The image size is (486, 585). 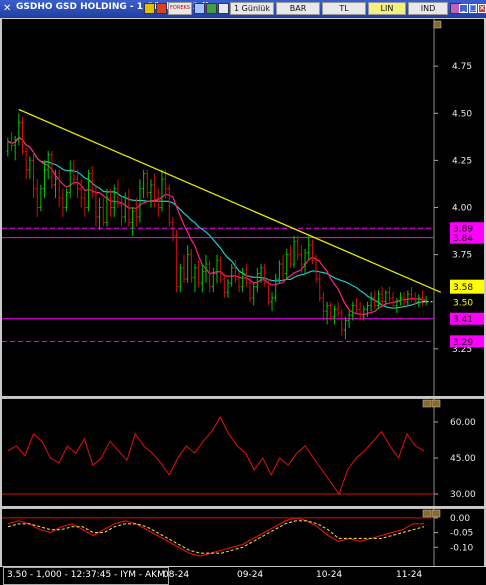 What do you see at coordinates (462, 209) in the screenshot?
I see `y-tick-label: 4.00` at bounding box center [462, 209].